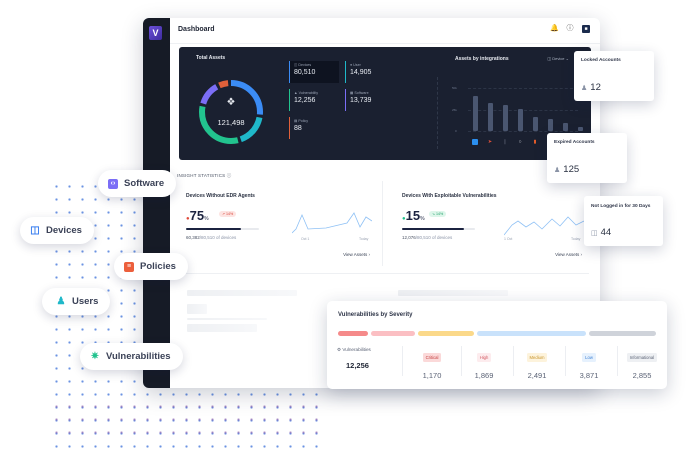 Image resolution: width=700 pixels, height=450 pixels. What do you see at coordinates (155, 33) in the screenshot?
I see `app-logo: V` at bounding box center [155, 33].